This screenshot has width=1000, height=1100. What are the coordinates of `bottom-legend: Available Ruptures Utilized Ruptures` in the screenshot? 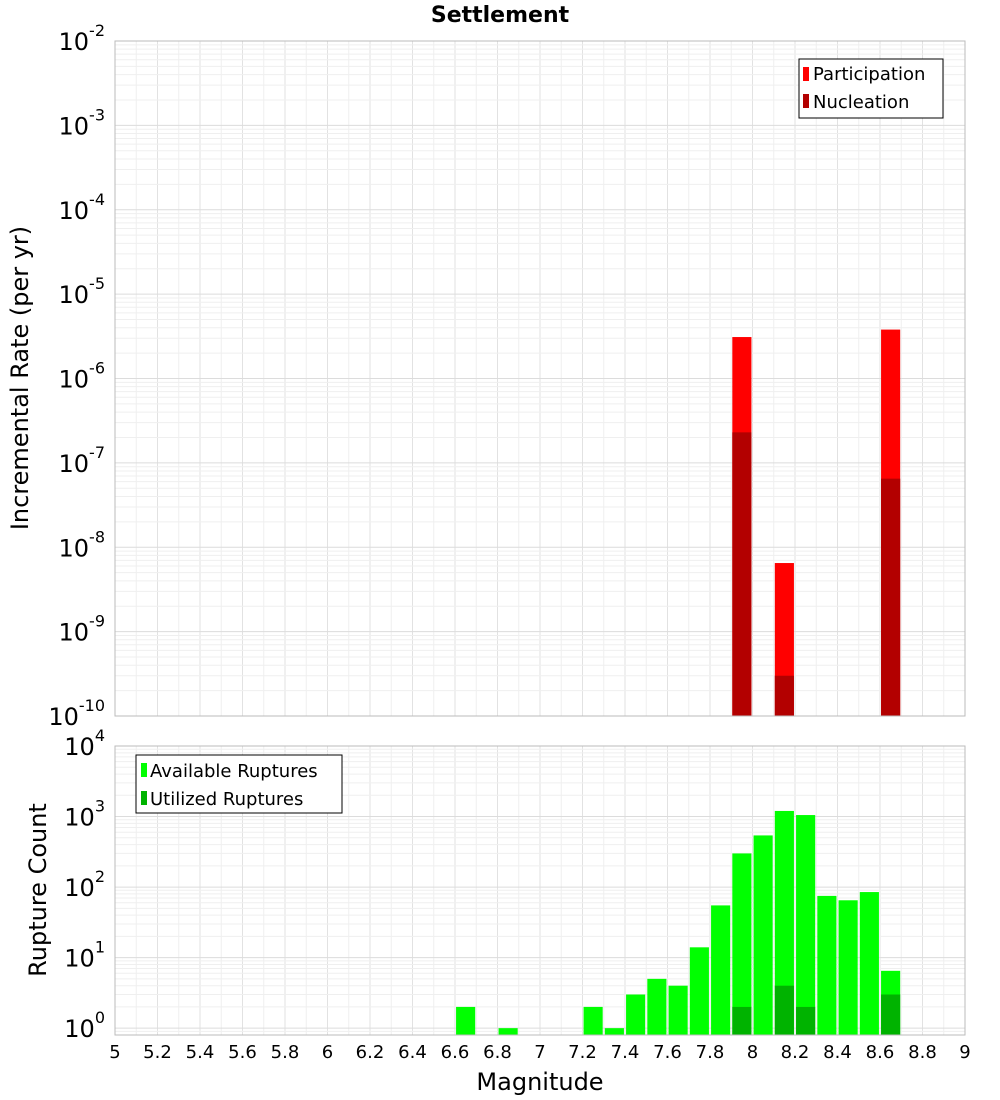 It's located at (239, 784).